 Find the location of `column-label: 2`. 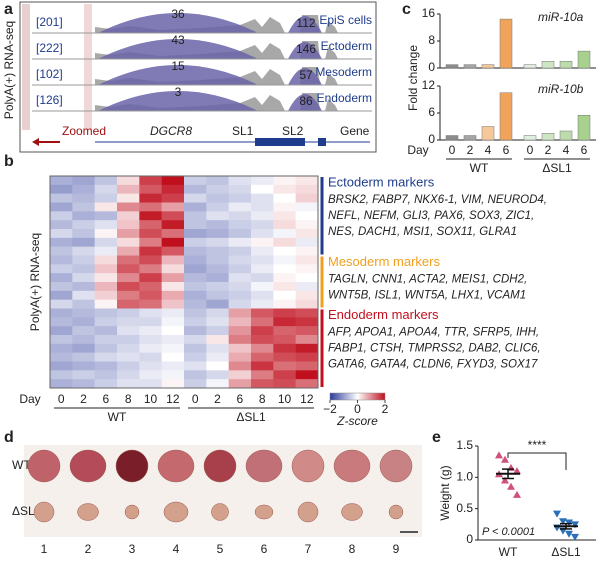

column-label: 2 is located at coordinates (88, 549).